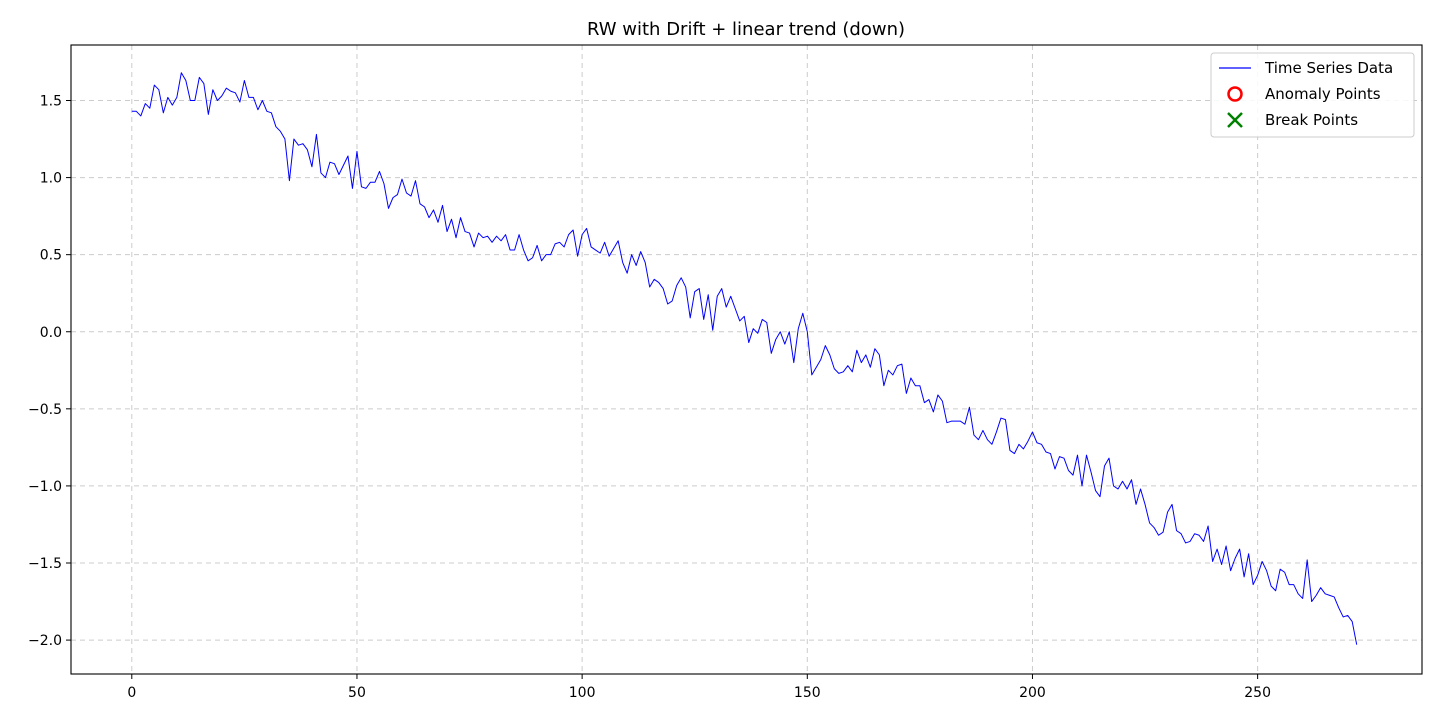  What do you see at coordinates (807, 693) in the screenshot?
I see `x-tick-label: 150` at bounding box center [807, 693].